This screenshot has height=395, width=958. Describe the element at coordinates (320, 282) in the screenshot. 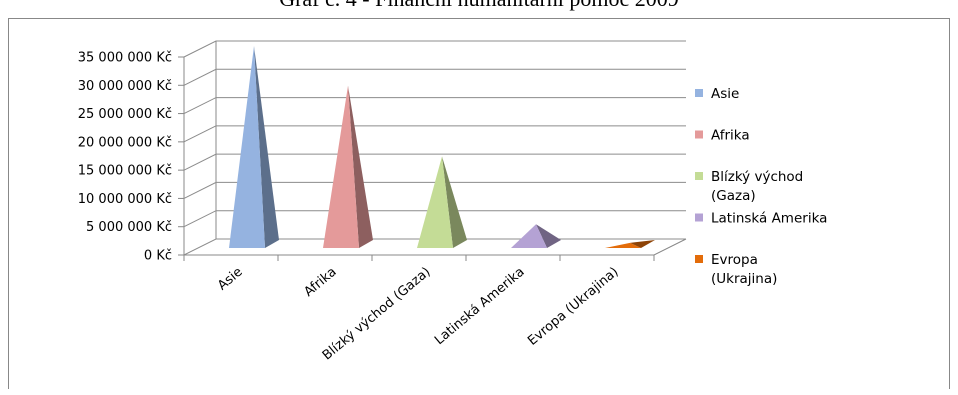

I see `x-tick-label: Afrika` at that location.